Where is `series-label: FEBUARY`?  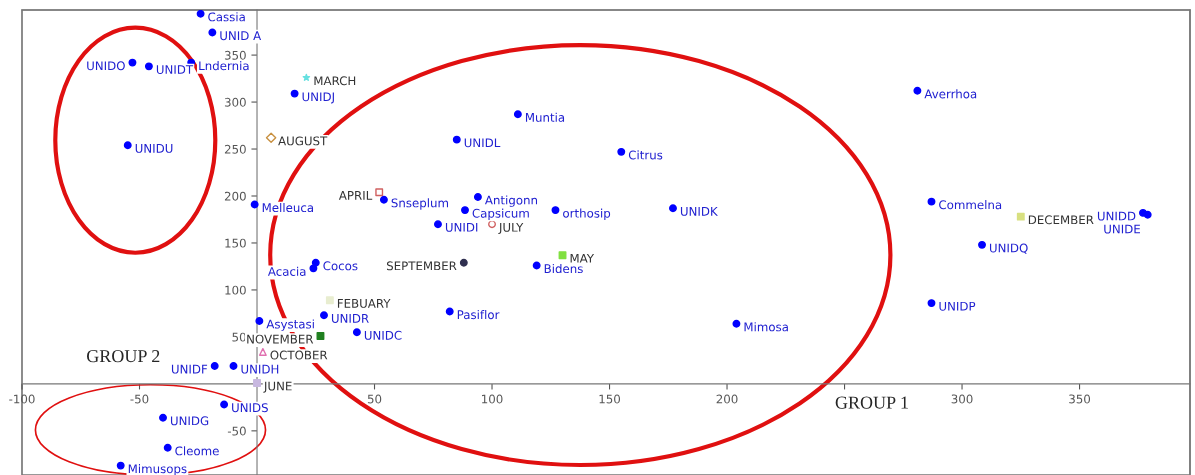 series-label: FEBUARY is located at coordinates (364, 303).